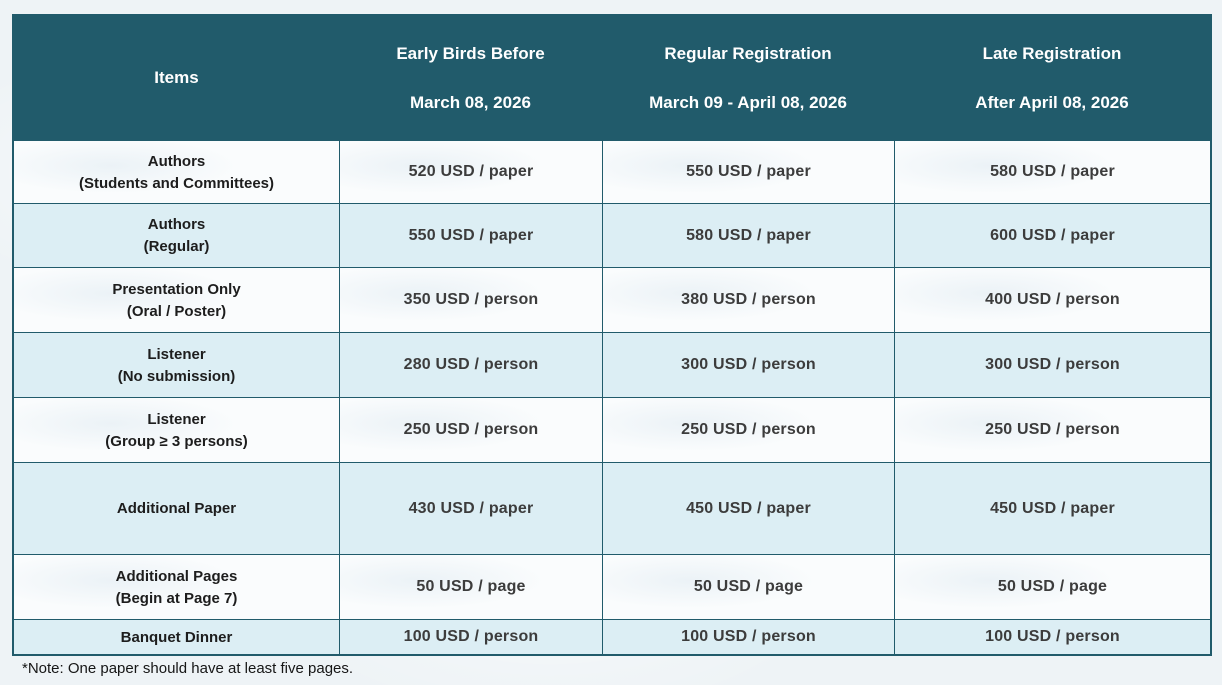 The height and width of the screenshot is (685, 1222). What do you see at coordinates (176, 289) in the screenshot?
I see `item-name: Presentation Only` at bounding box center [176, 289].